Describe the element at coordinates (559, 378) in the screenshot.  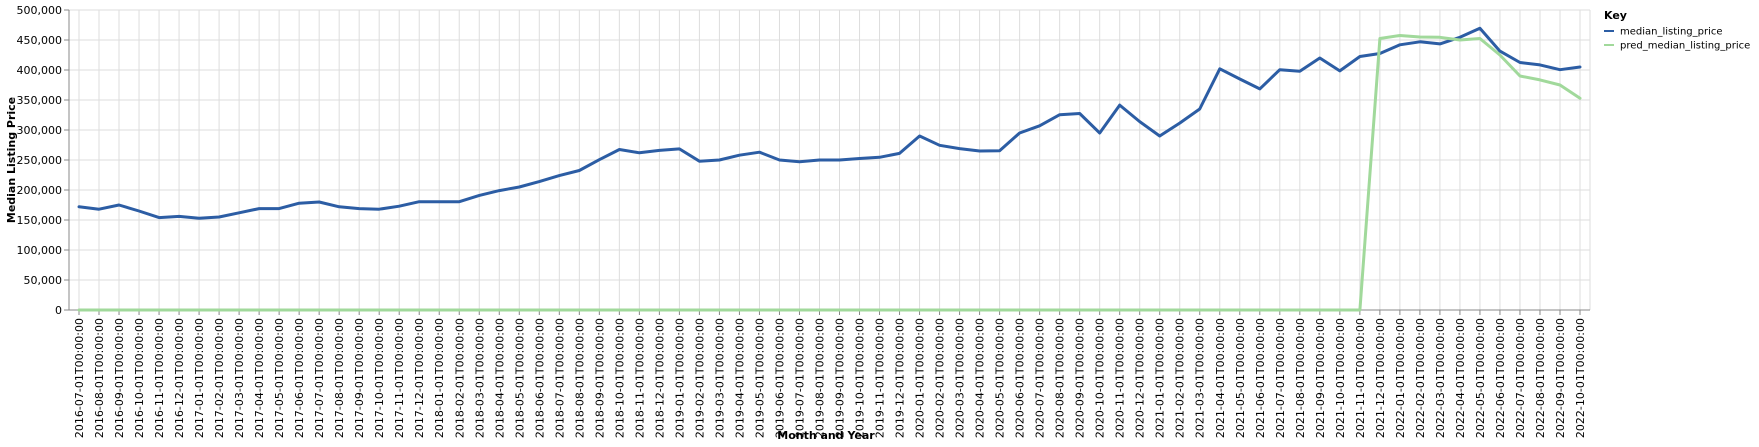
I see `x-tick-label: 2018-07-01T00:00:00` at that location.